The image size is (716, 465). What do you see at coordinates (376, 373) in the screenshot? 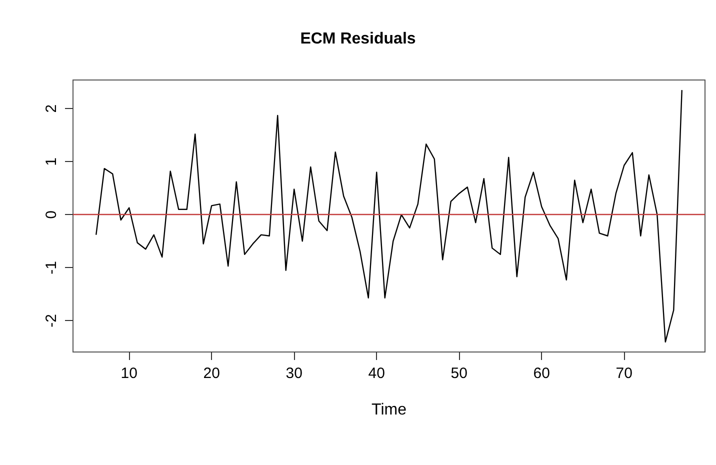
I see `x-tick-label: 40` at bounding box center [376, 373].